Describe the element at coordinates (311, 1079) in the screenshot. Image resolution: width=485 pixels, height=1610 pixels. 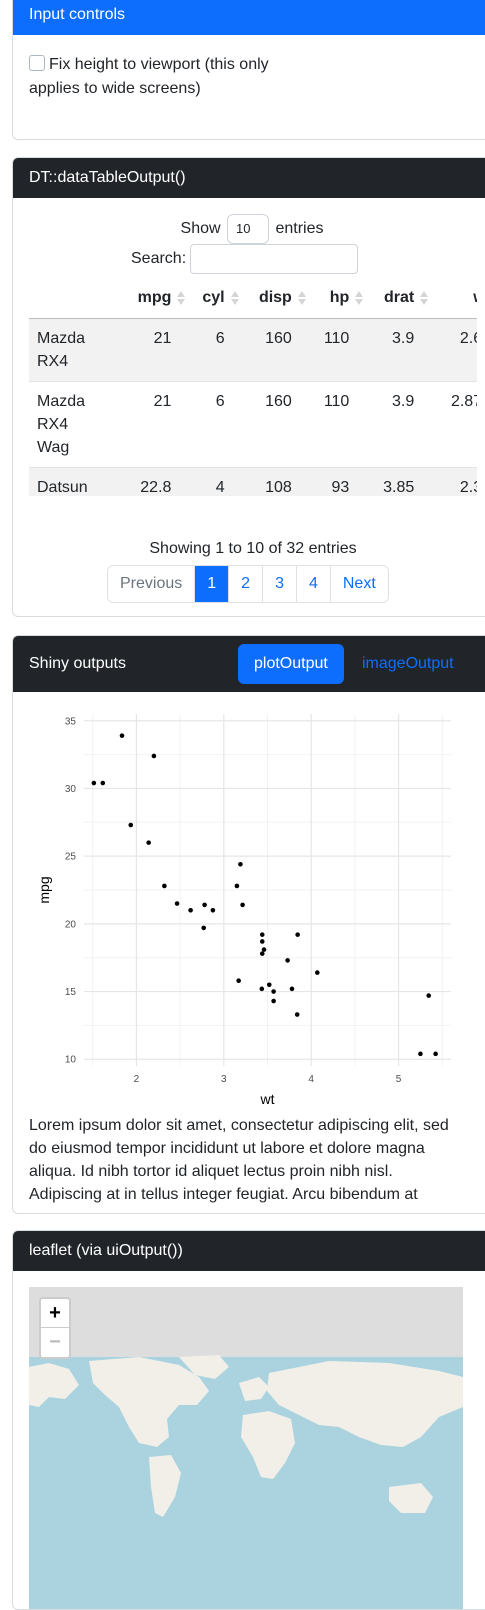
I see `x-tick-label: 4` at that location.